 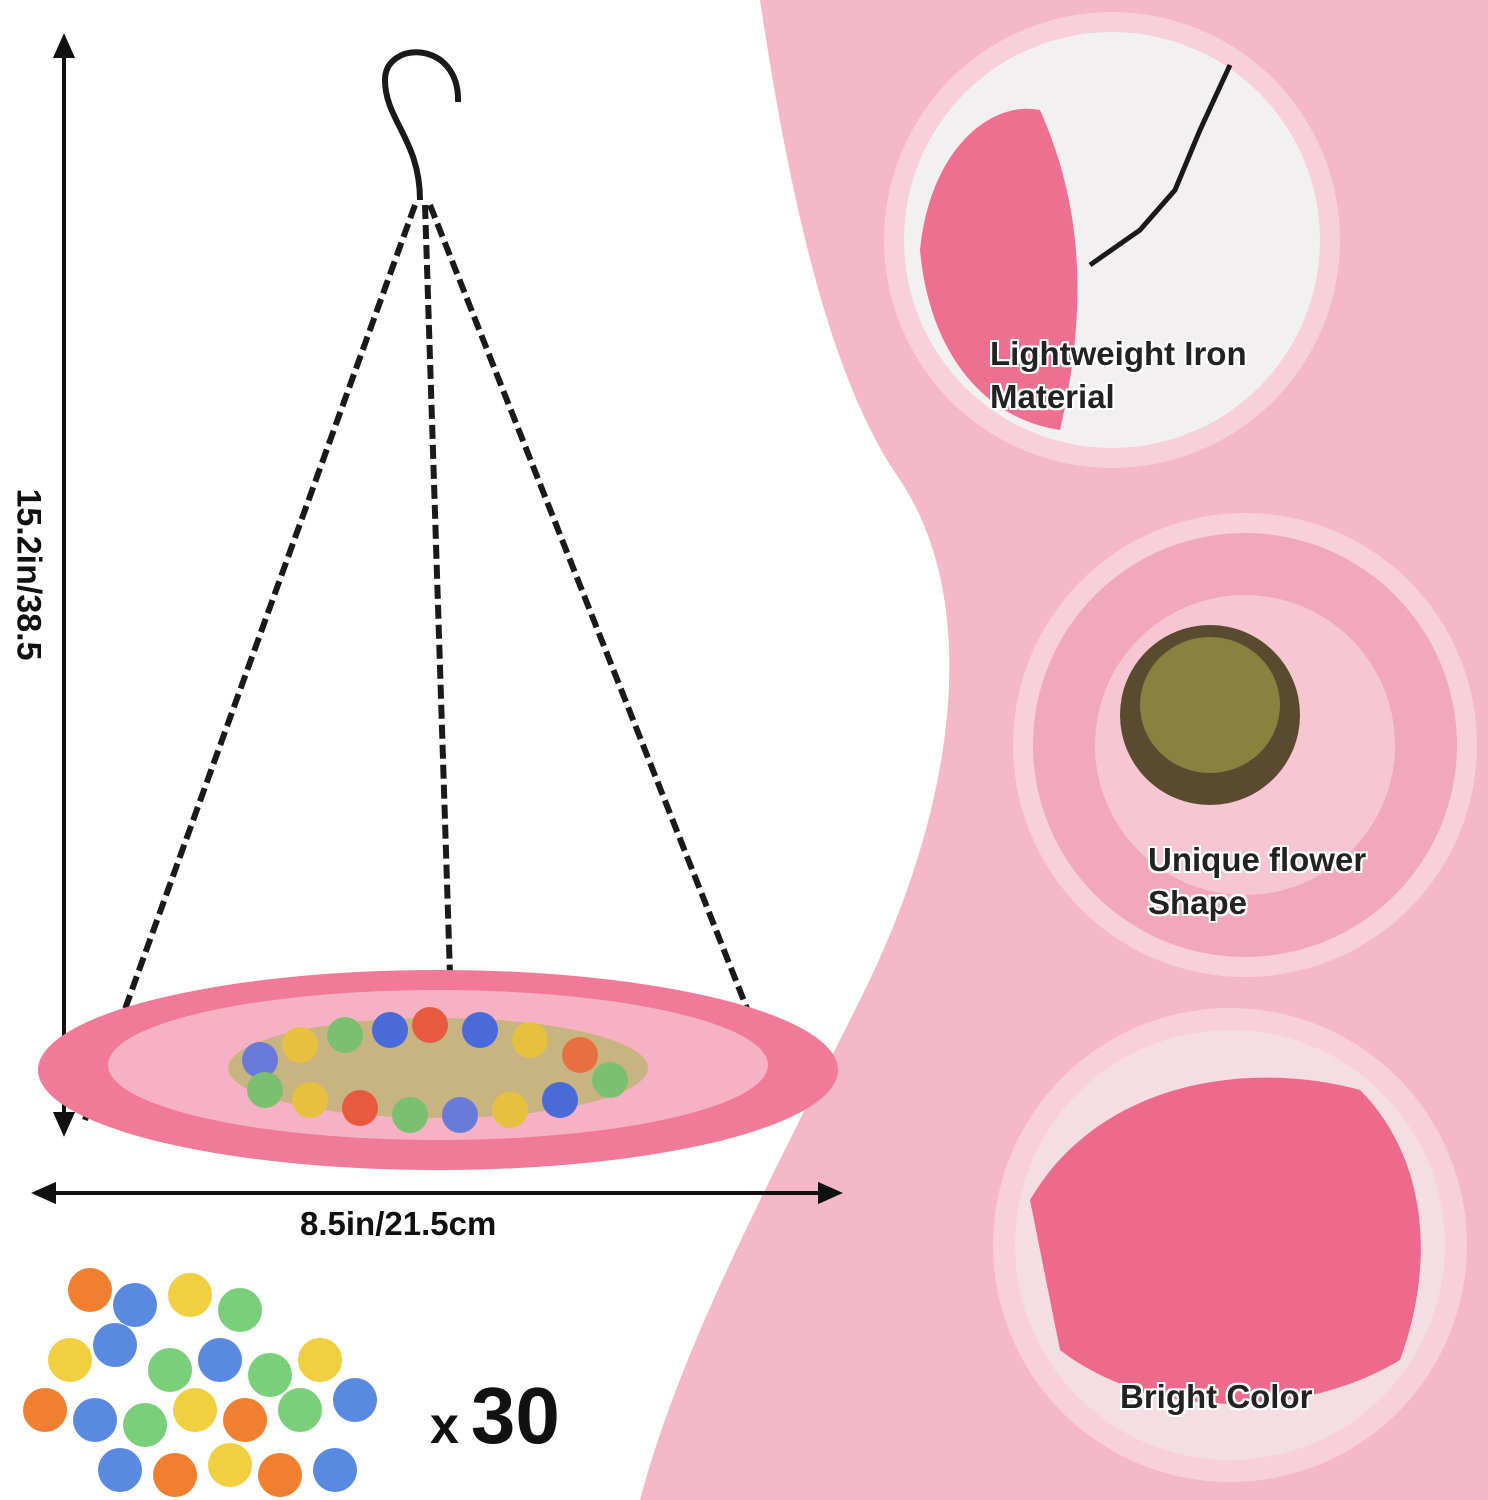 What do you see at coordinates (515, 1415) in the screenshot?
I see `count-value: 30` at bounding box center [515, 1415].